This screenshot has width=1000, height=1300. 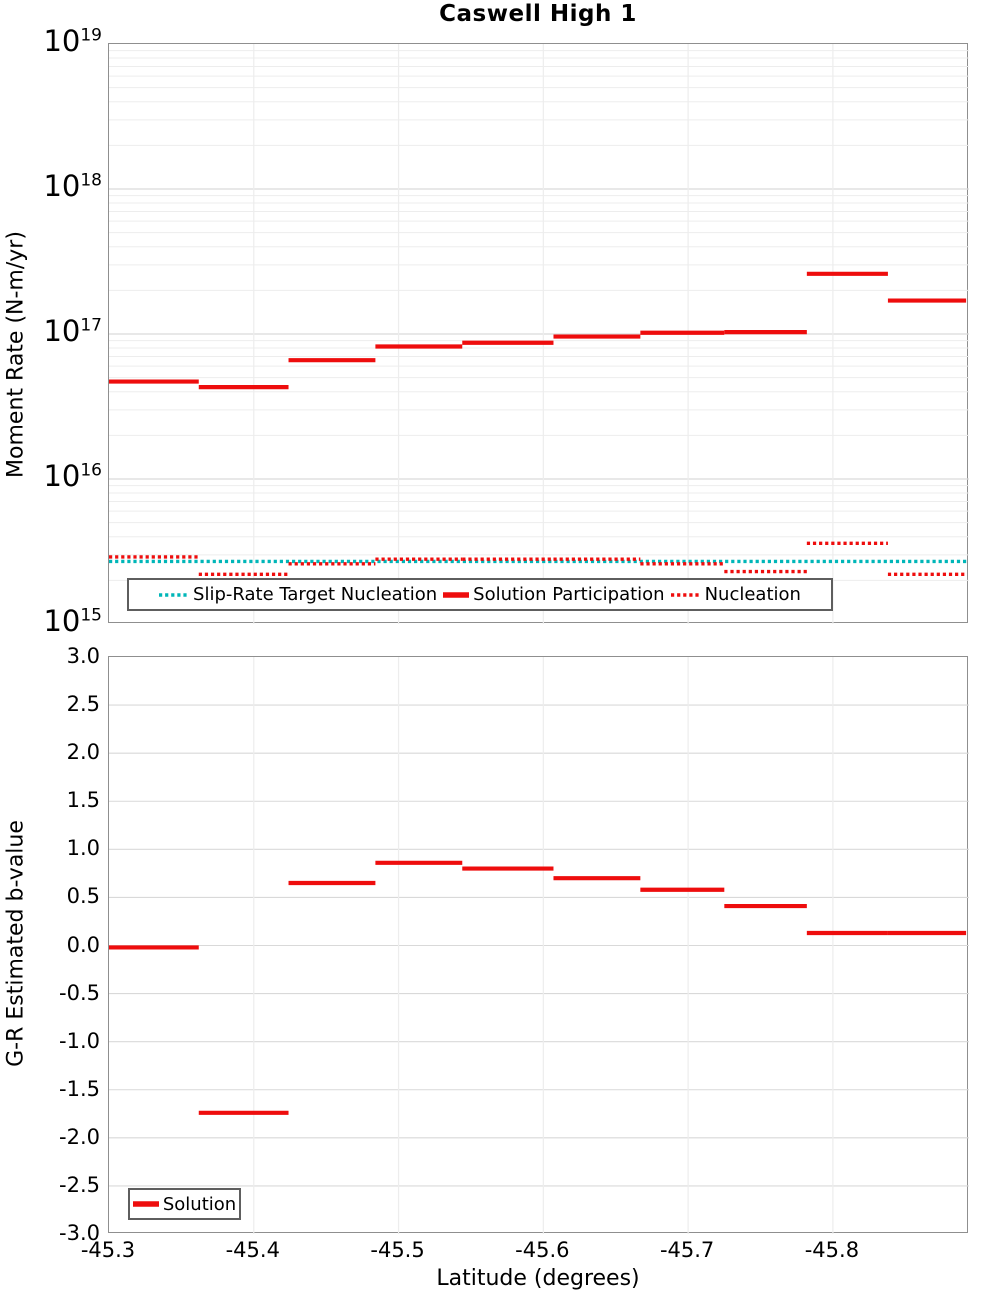 I want to click on latitude-axis-label: Latitude (degrees), so click(x=538, y=1278).